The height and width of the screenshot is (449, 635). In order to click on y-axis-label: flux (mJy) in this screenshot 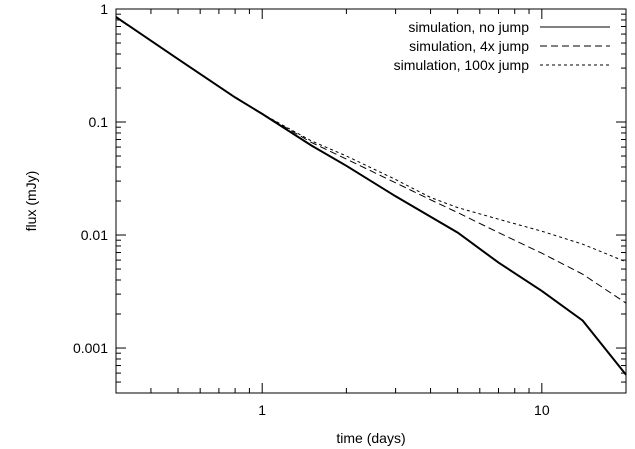, I will do `click(31, 201)`.